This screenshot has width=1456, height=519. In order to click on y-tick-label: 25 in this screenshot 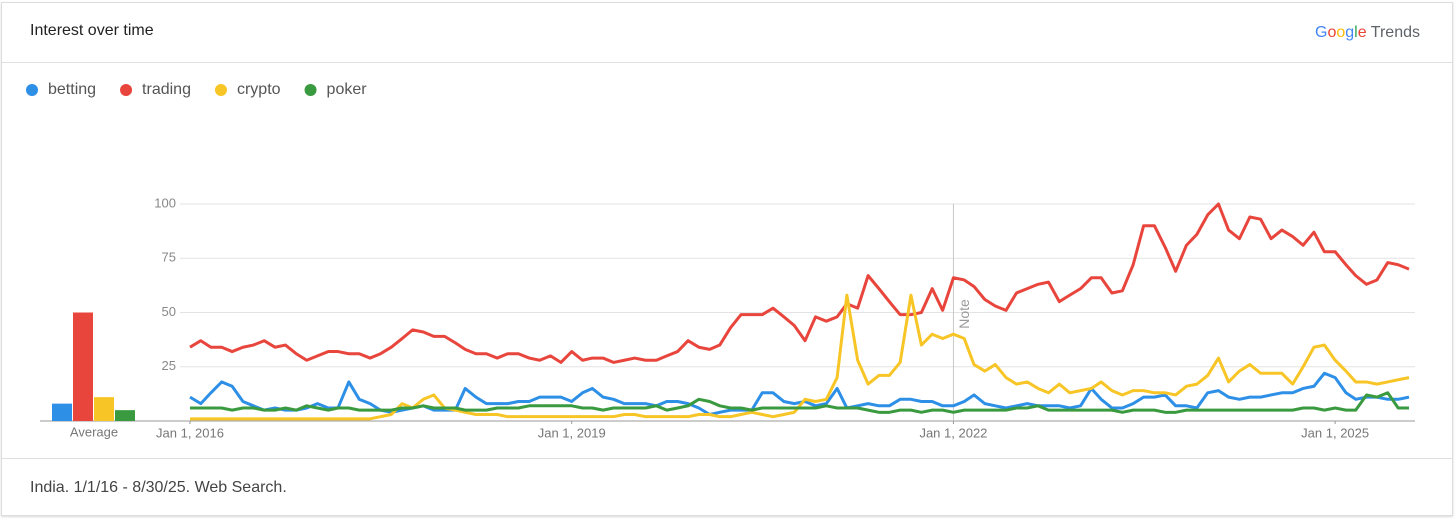, I will do `click(169, 365)`.